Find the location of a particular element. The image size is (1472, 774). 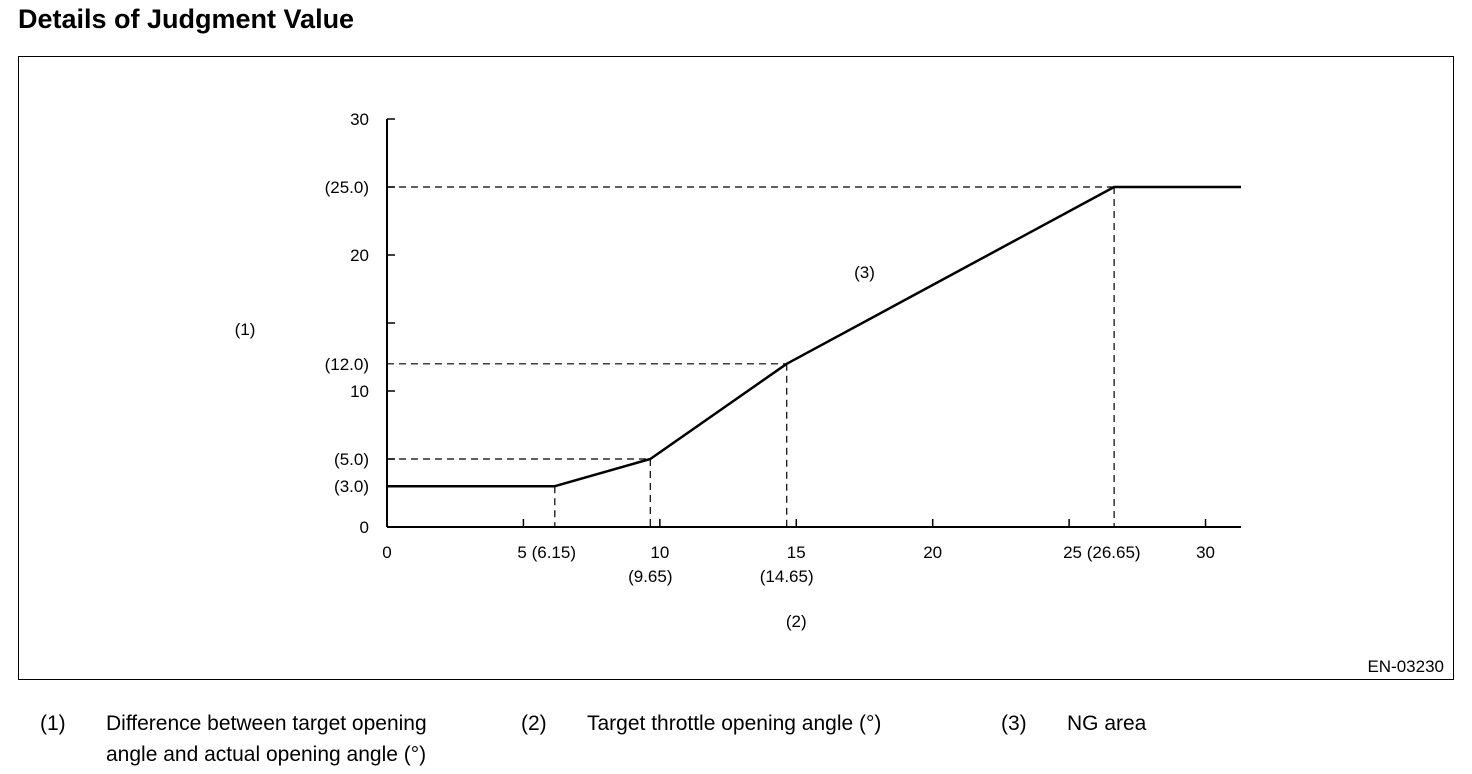

x-axis-title: (2) is located at coordinates (796, 621).